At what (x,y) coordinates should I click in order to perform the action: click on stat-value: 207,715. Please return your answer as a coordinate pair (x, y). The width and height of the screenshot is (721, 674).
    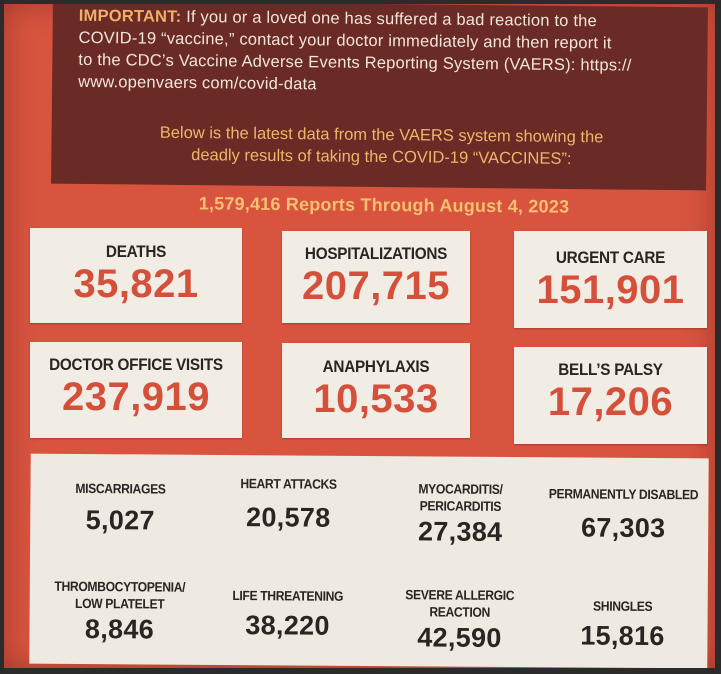
    Looking at the image, I should click on (376, 286).